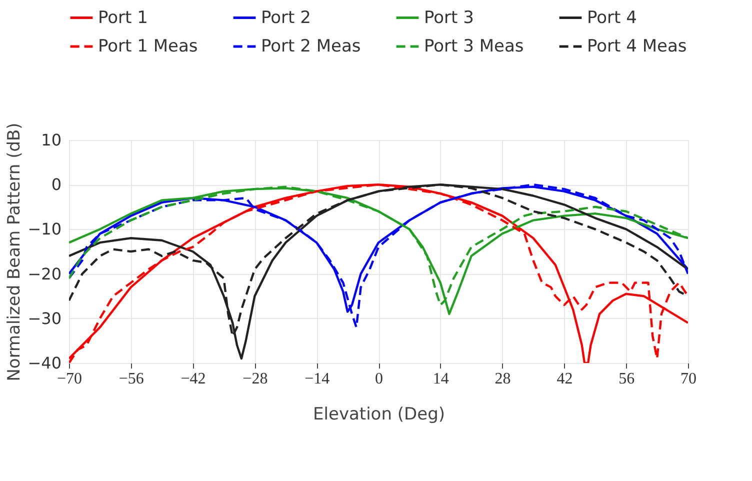  What do you see at coordinates (612, 18) in the screenshot?
I see `legend-label: Port 4` at bounding box center [612, 18].